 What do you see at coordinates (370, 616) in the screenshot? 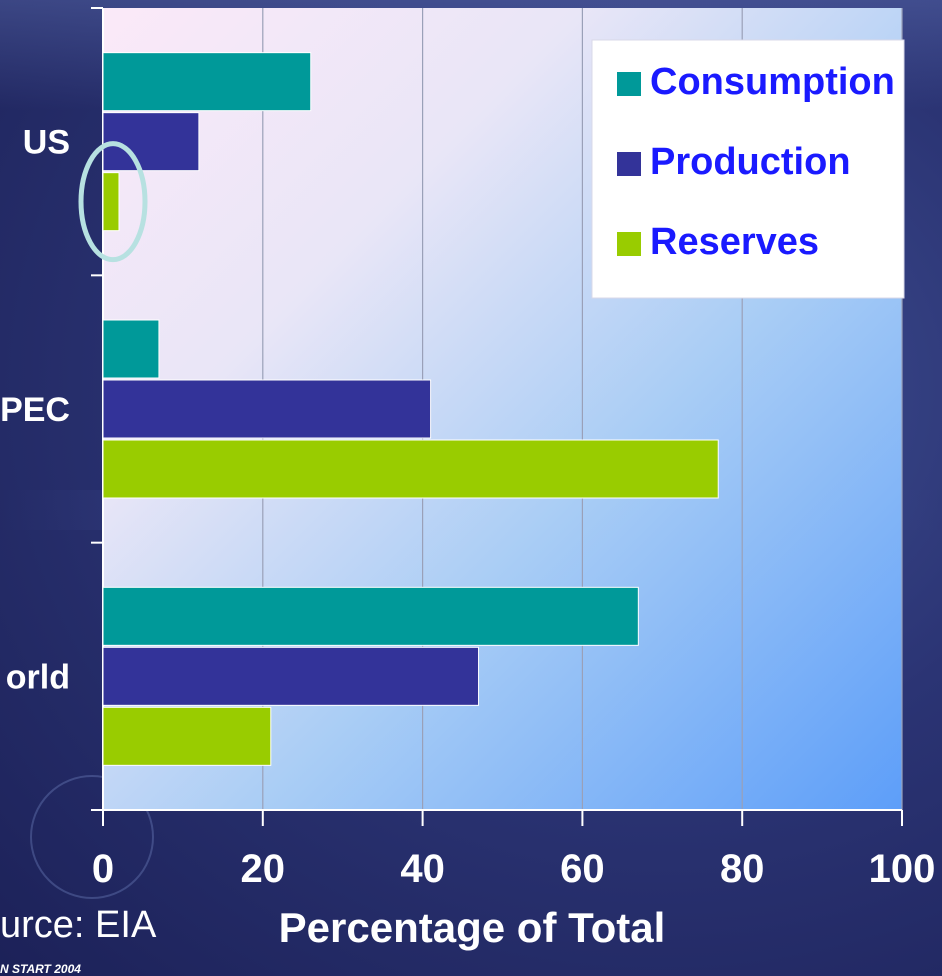
I see `bar-orld-consumption` at bounding box center [370, 616].